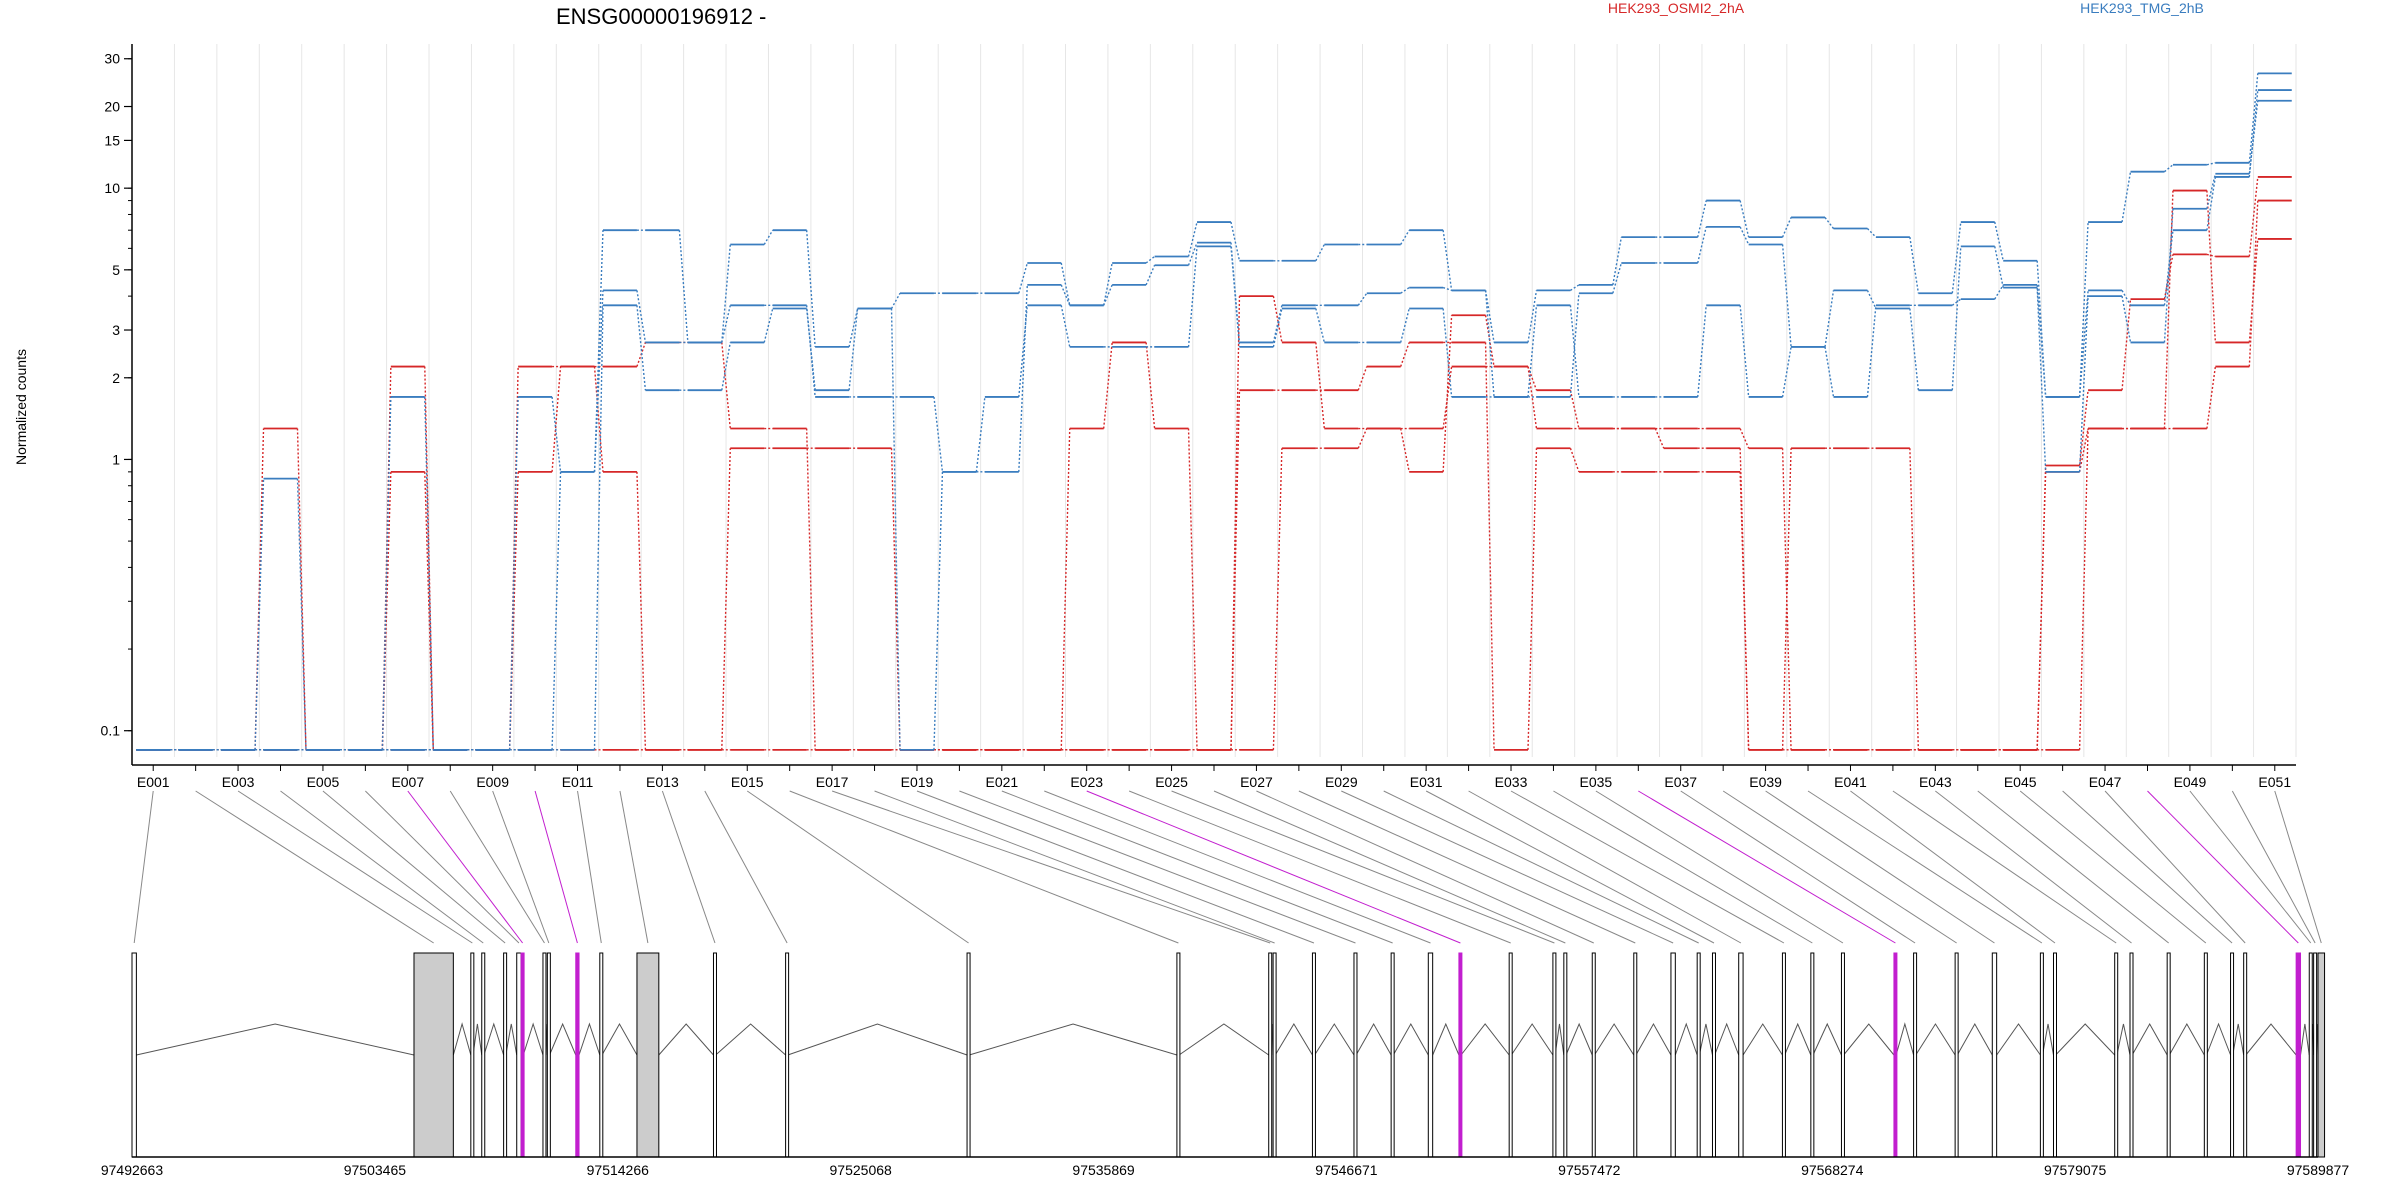 The width and height of the screenshot is (2400, 1200). Describe the element at coordinates (747, 782) in the screenshot. I see `x-tick-label: E015` at that location.